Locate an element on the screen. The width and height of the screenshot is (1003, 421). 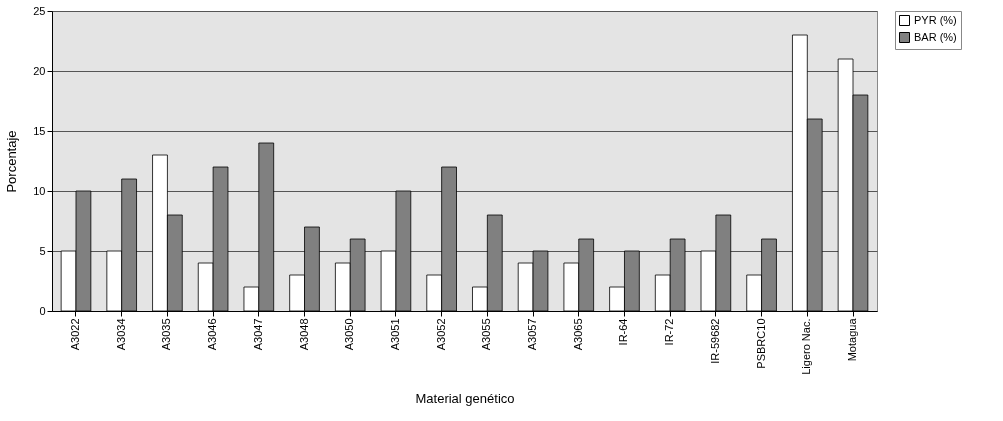
x-tick-label: A3034 is located at coordinates (120, 334).